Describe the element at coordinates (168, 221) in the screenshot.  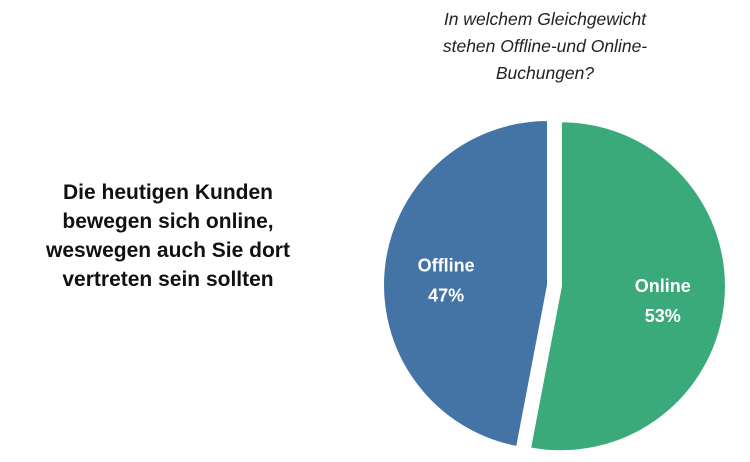
I see `headline-line-2: bewegen sich online,` at that location.